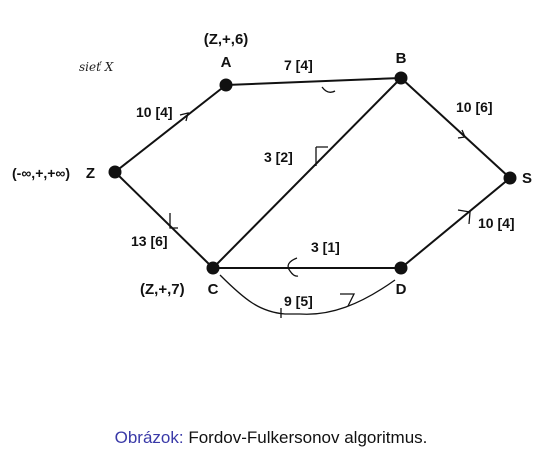  I want to click on edge-C-B, so click(307, 173).